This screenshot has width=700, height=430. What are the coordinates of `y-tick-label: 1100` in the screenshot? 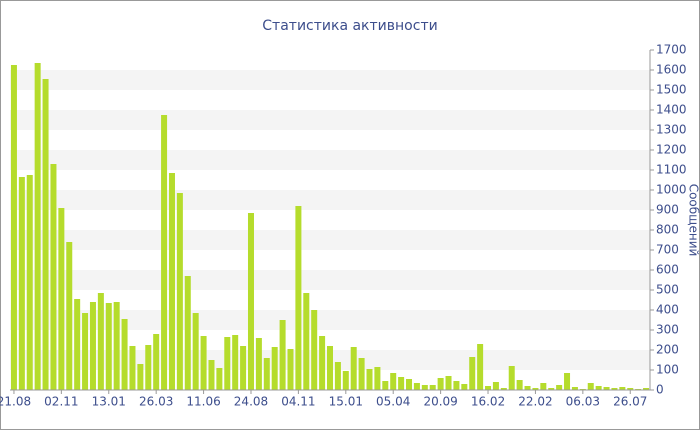 It's located at (671, 170).